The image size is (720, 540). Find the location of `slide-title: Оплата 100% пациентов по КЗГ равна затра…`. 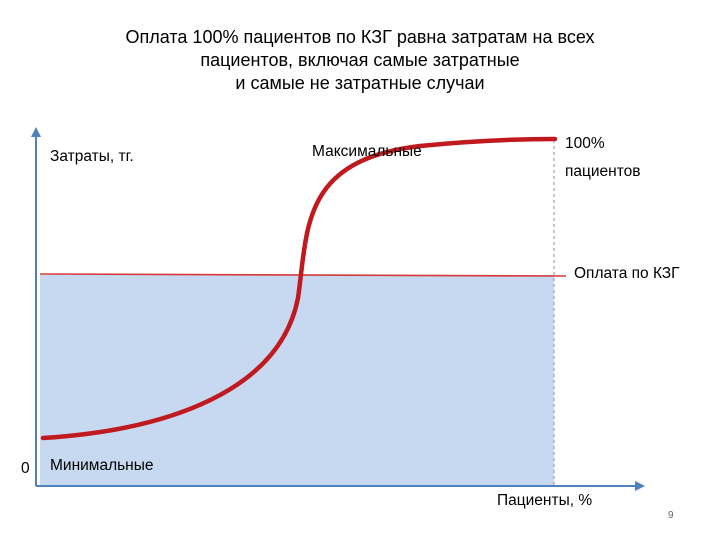

slide-title: Оплата 100% пациентов по КЗГ равна затра… is located at coordinates (360, 60).